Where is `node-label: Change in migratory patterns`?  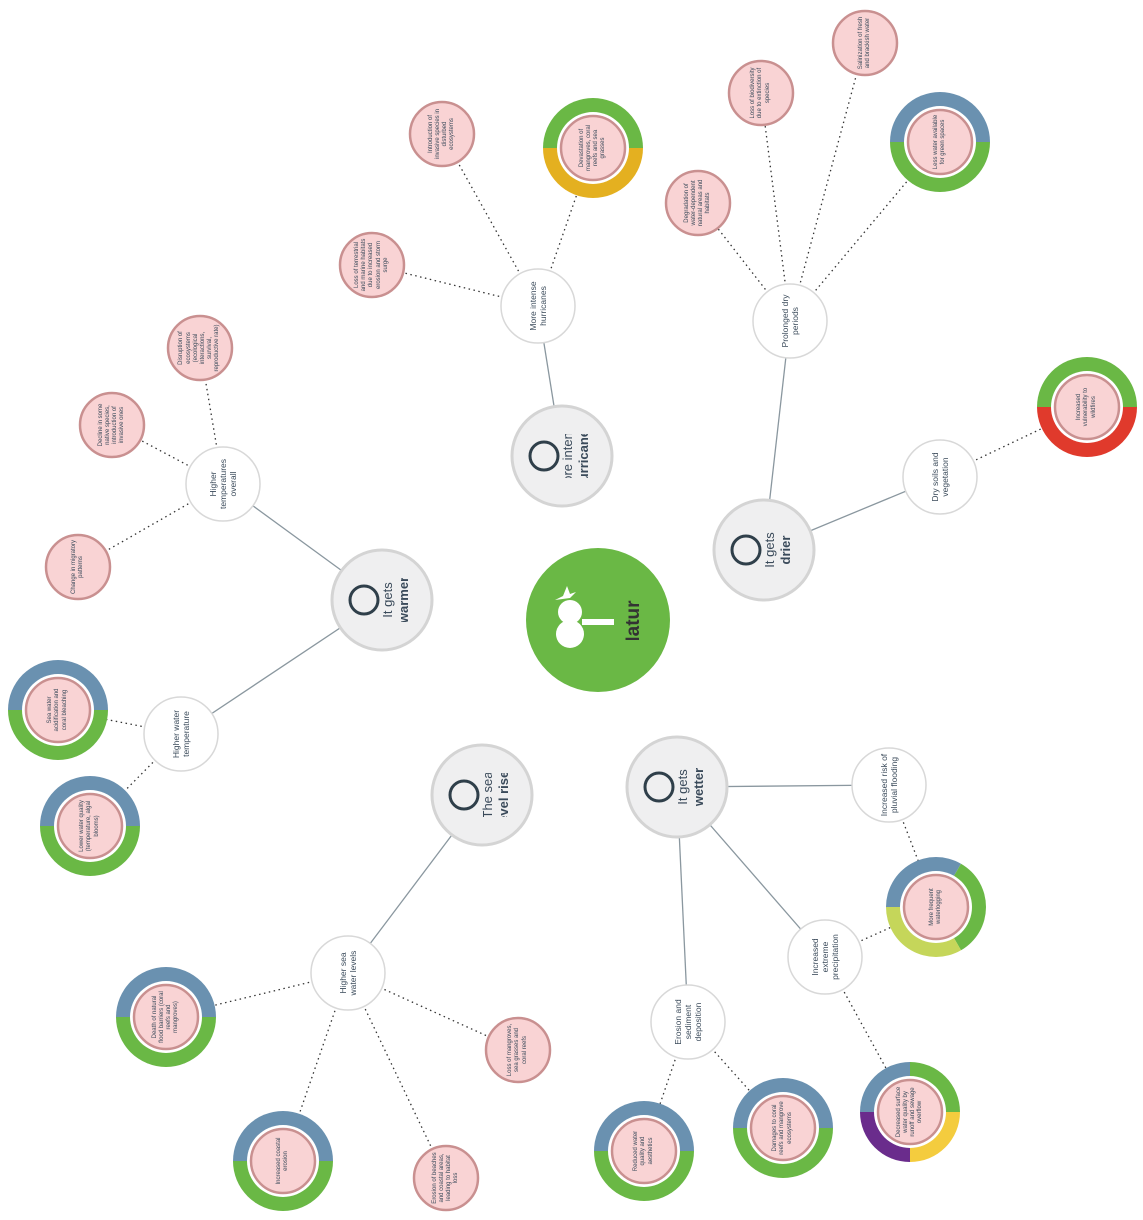
node-label: Change in migratory patterns is located at coordinates (77, 567).